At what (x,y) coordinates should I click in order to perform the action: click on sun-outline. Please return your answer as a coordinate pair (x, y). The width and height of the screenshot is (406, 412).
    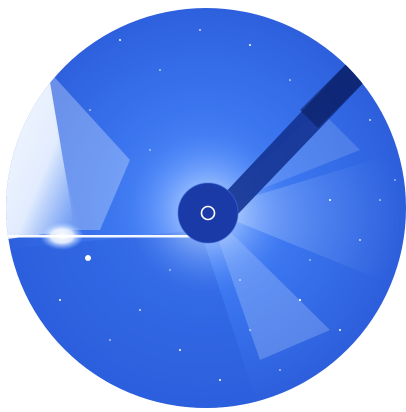
    Looking at the image, I should click on (208, 213).